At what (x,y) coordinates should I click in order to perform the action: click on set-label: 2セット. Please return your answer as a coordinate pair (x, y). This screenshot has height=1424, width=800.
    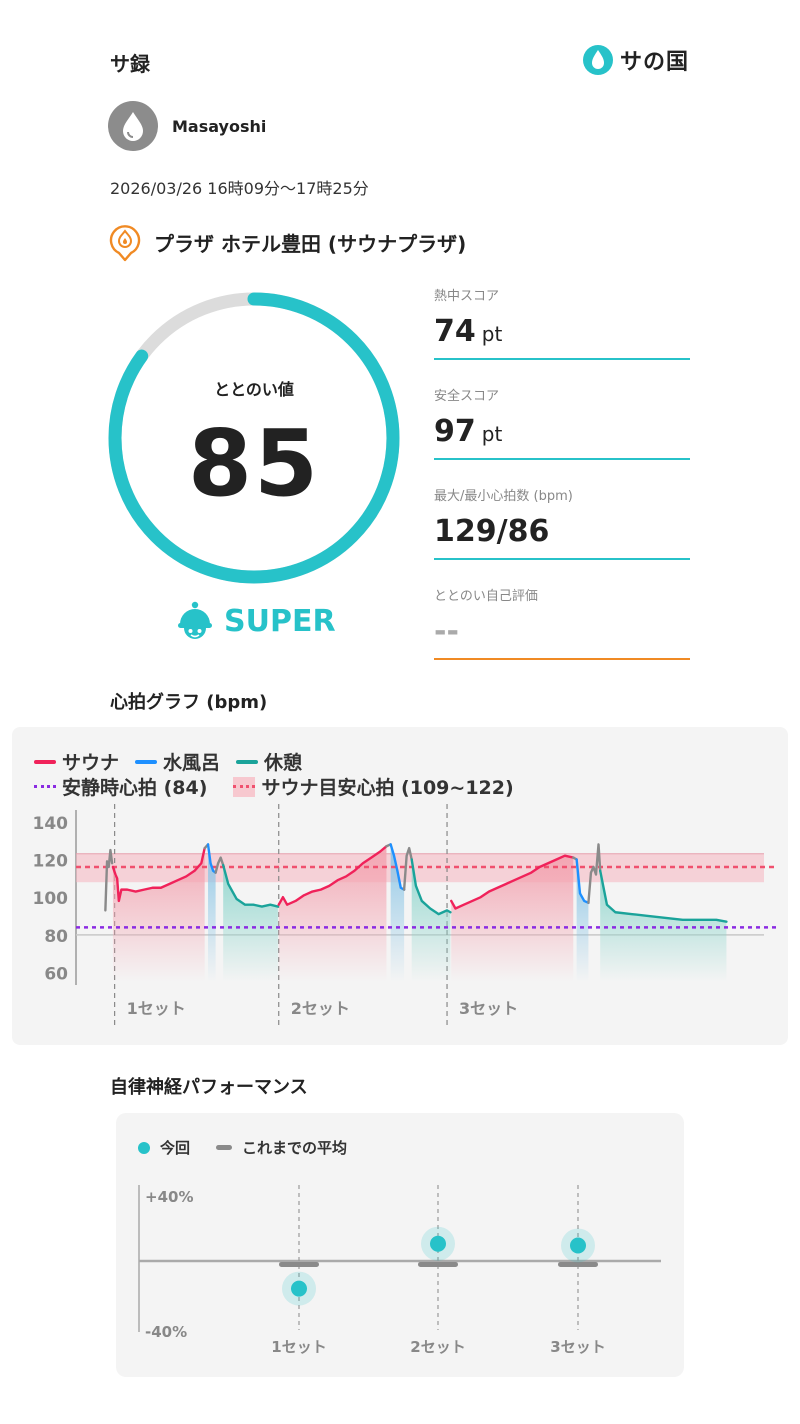
    Looking at the image, I should click on (320, 1008).